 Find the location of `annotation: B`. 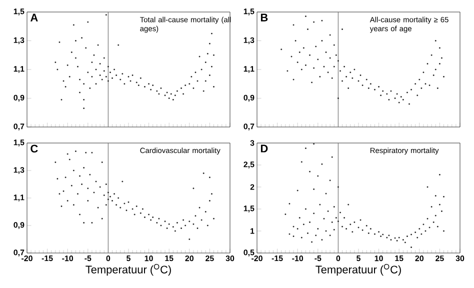

annotation: B is located at coordinates (264, 18).